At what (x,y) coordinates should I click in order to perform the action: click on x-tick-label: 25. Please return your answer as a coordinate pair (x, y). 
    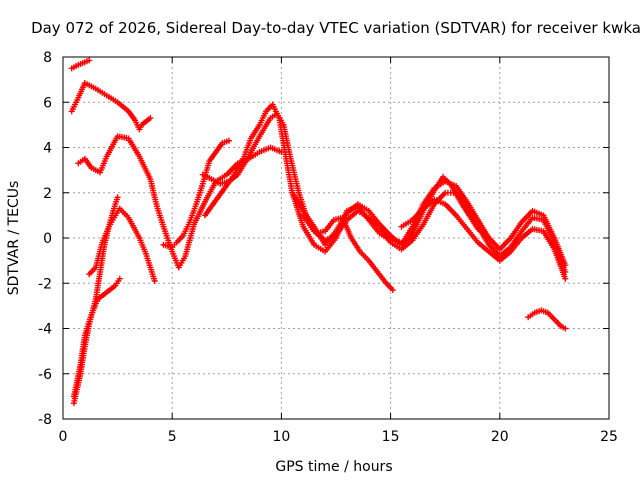
    Looking at the image, I should click on (609, 437).